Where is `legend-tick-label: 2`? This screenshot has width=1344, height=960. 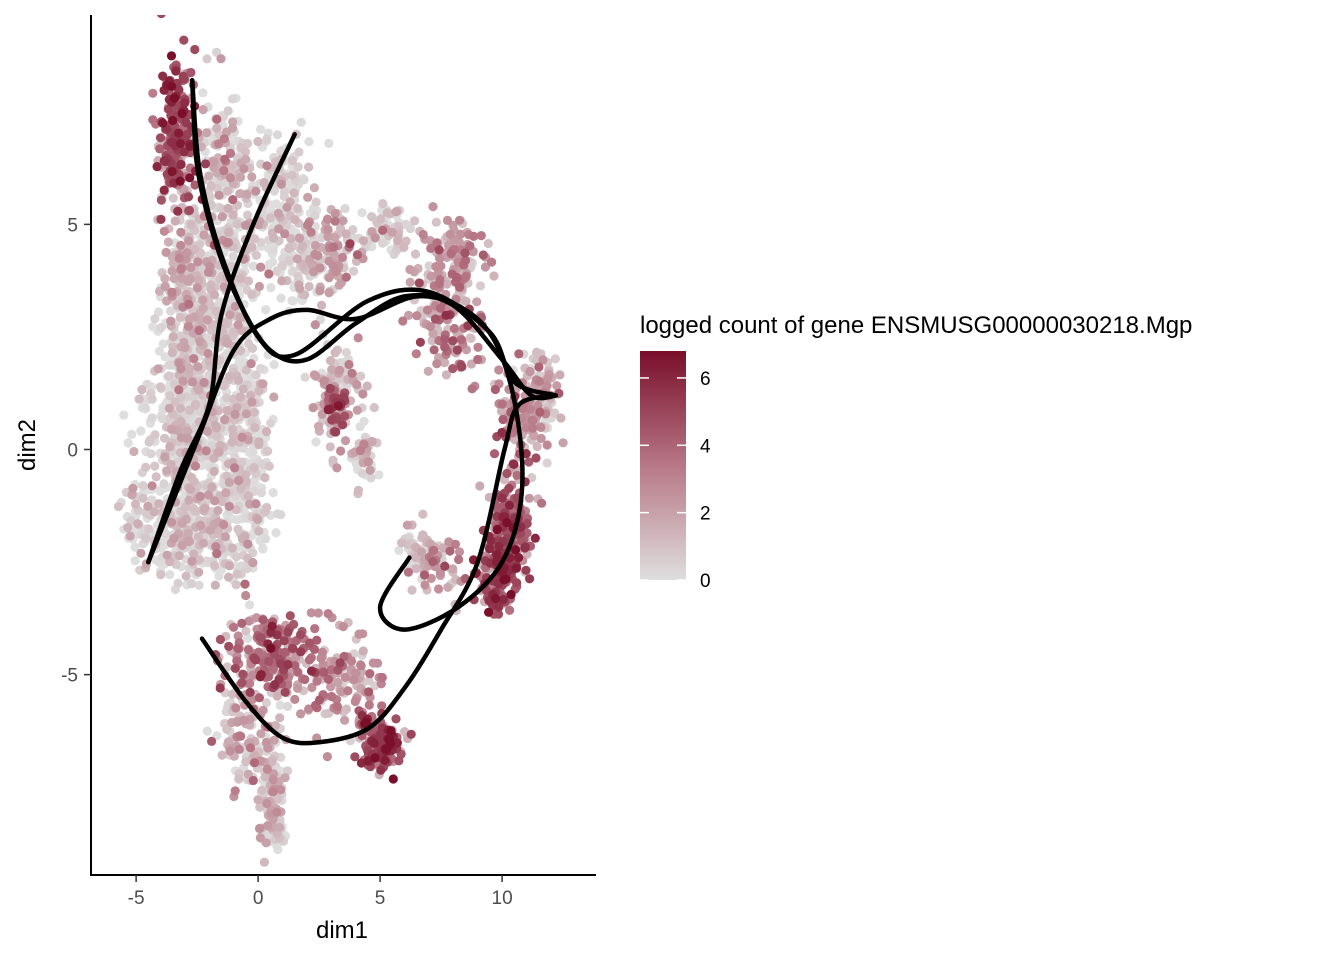 legend-tick-label: 2 is located at coordinates (705, 514).